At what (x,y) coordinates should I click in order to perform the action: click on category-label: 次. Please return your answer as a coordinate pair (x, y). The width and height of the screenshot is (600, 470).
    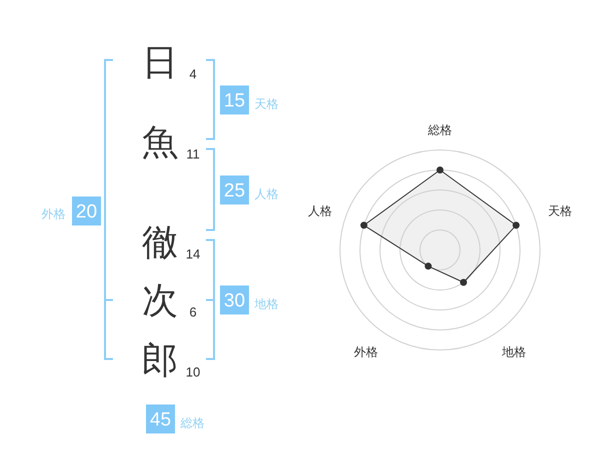
    Looking at the image, I should click on (160, 300).